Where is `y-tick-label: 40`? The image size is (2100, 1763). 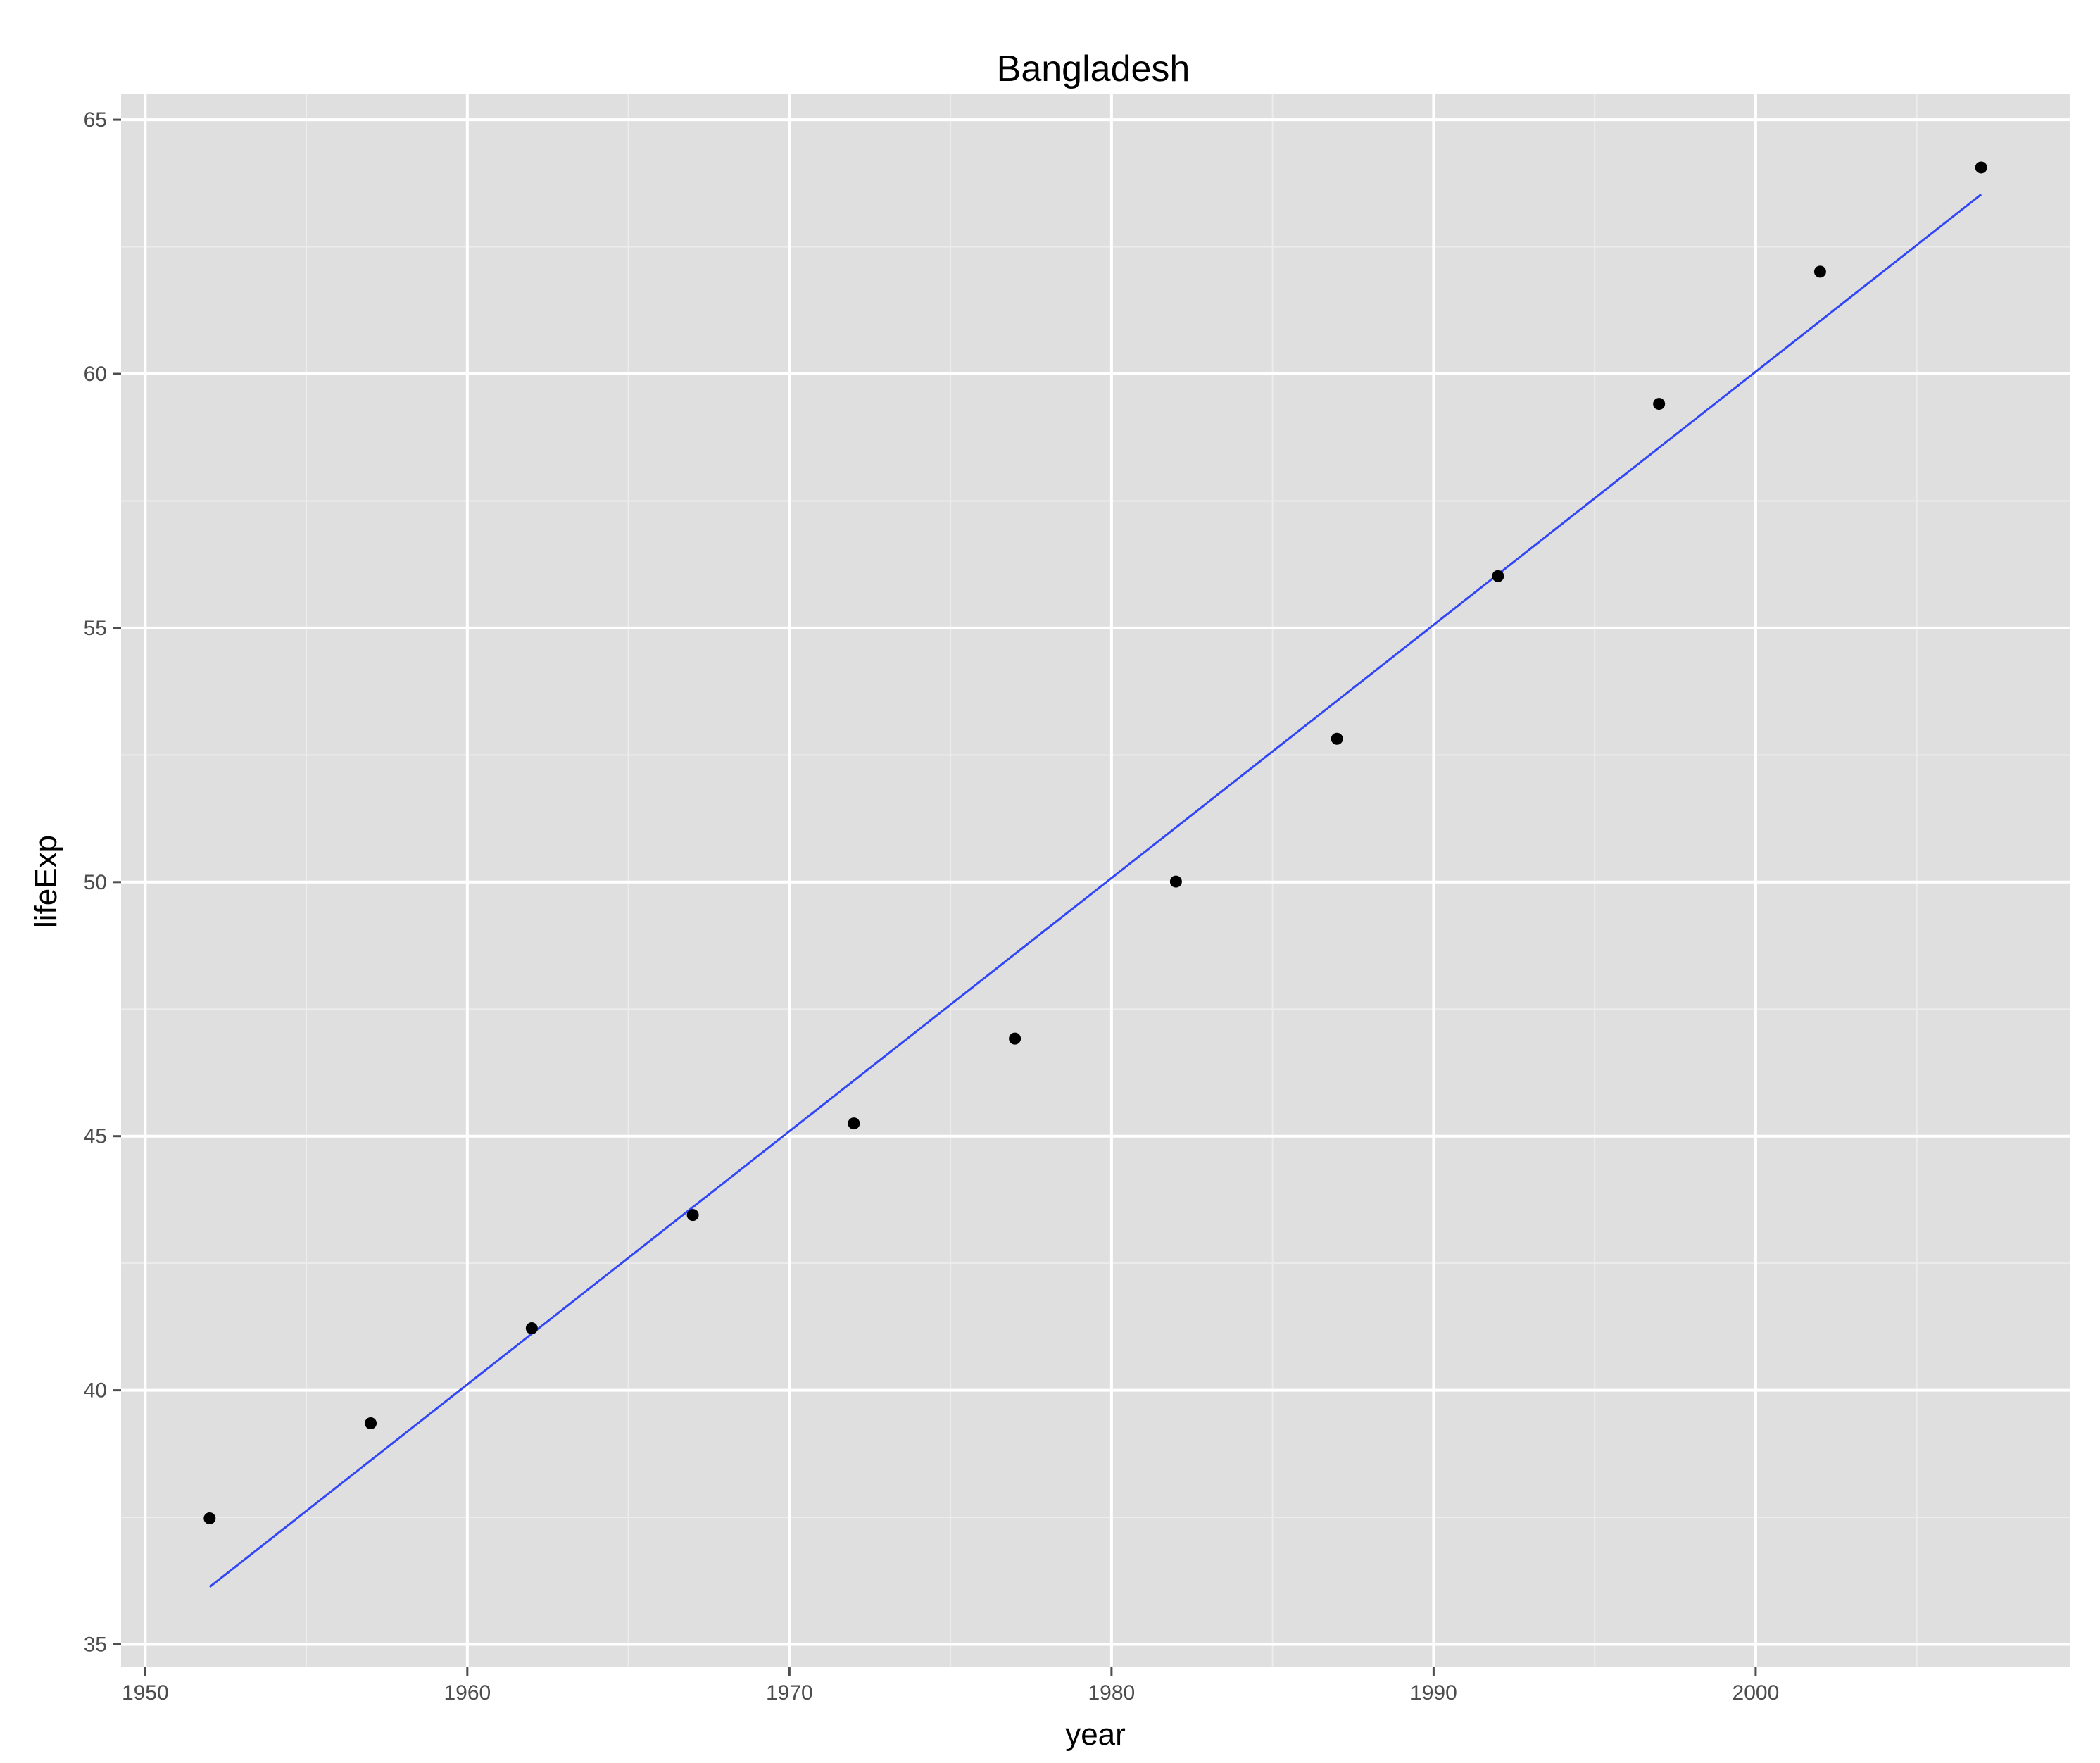
y-tick-label: 40 is located at coordinates (95, 1391).